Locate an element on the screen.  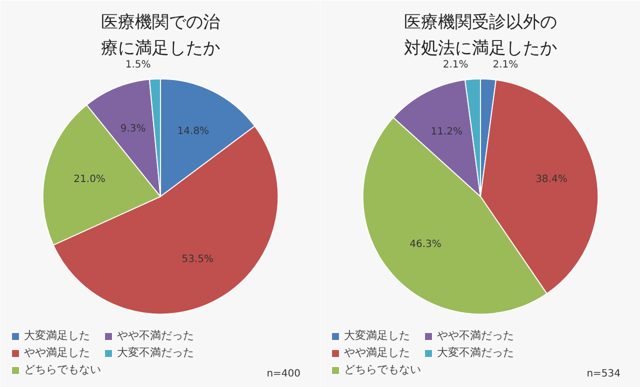
data-label: 9.3% is located at coordinates (133, 128).